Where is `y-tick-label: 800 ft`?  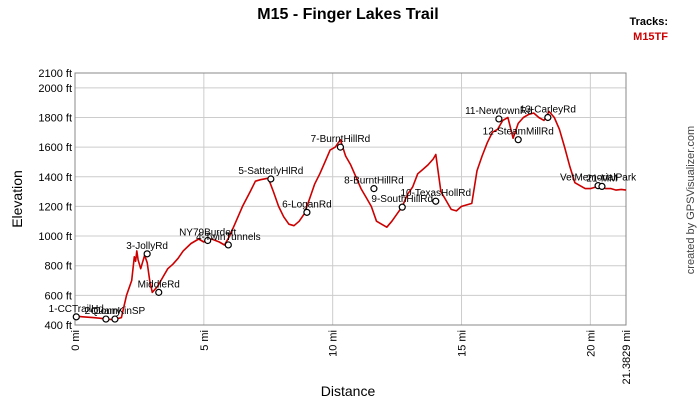 y-tick-label: 800 ft is located at coordinates (58, 267).